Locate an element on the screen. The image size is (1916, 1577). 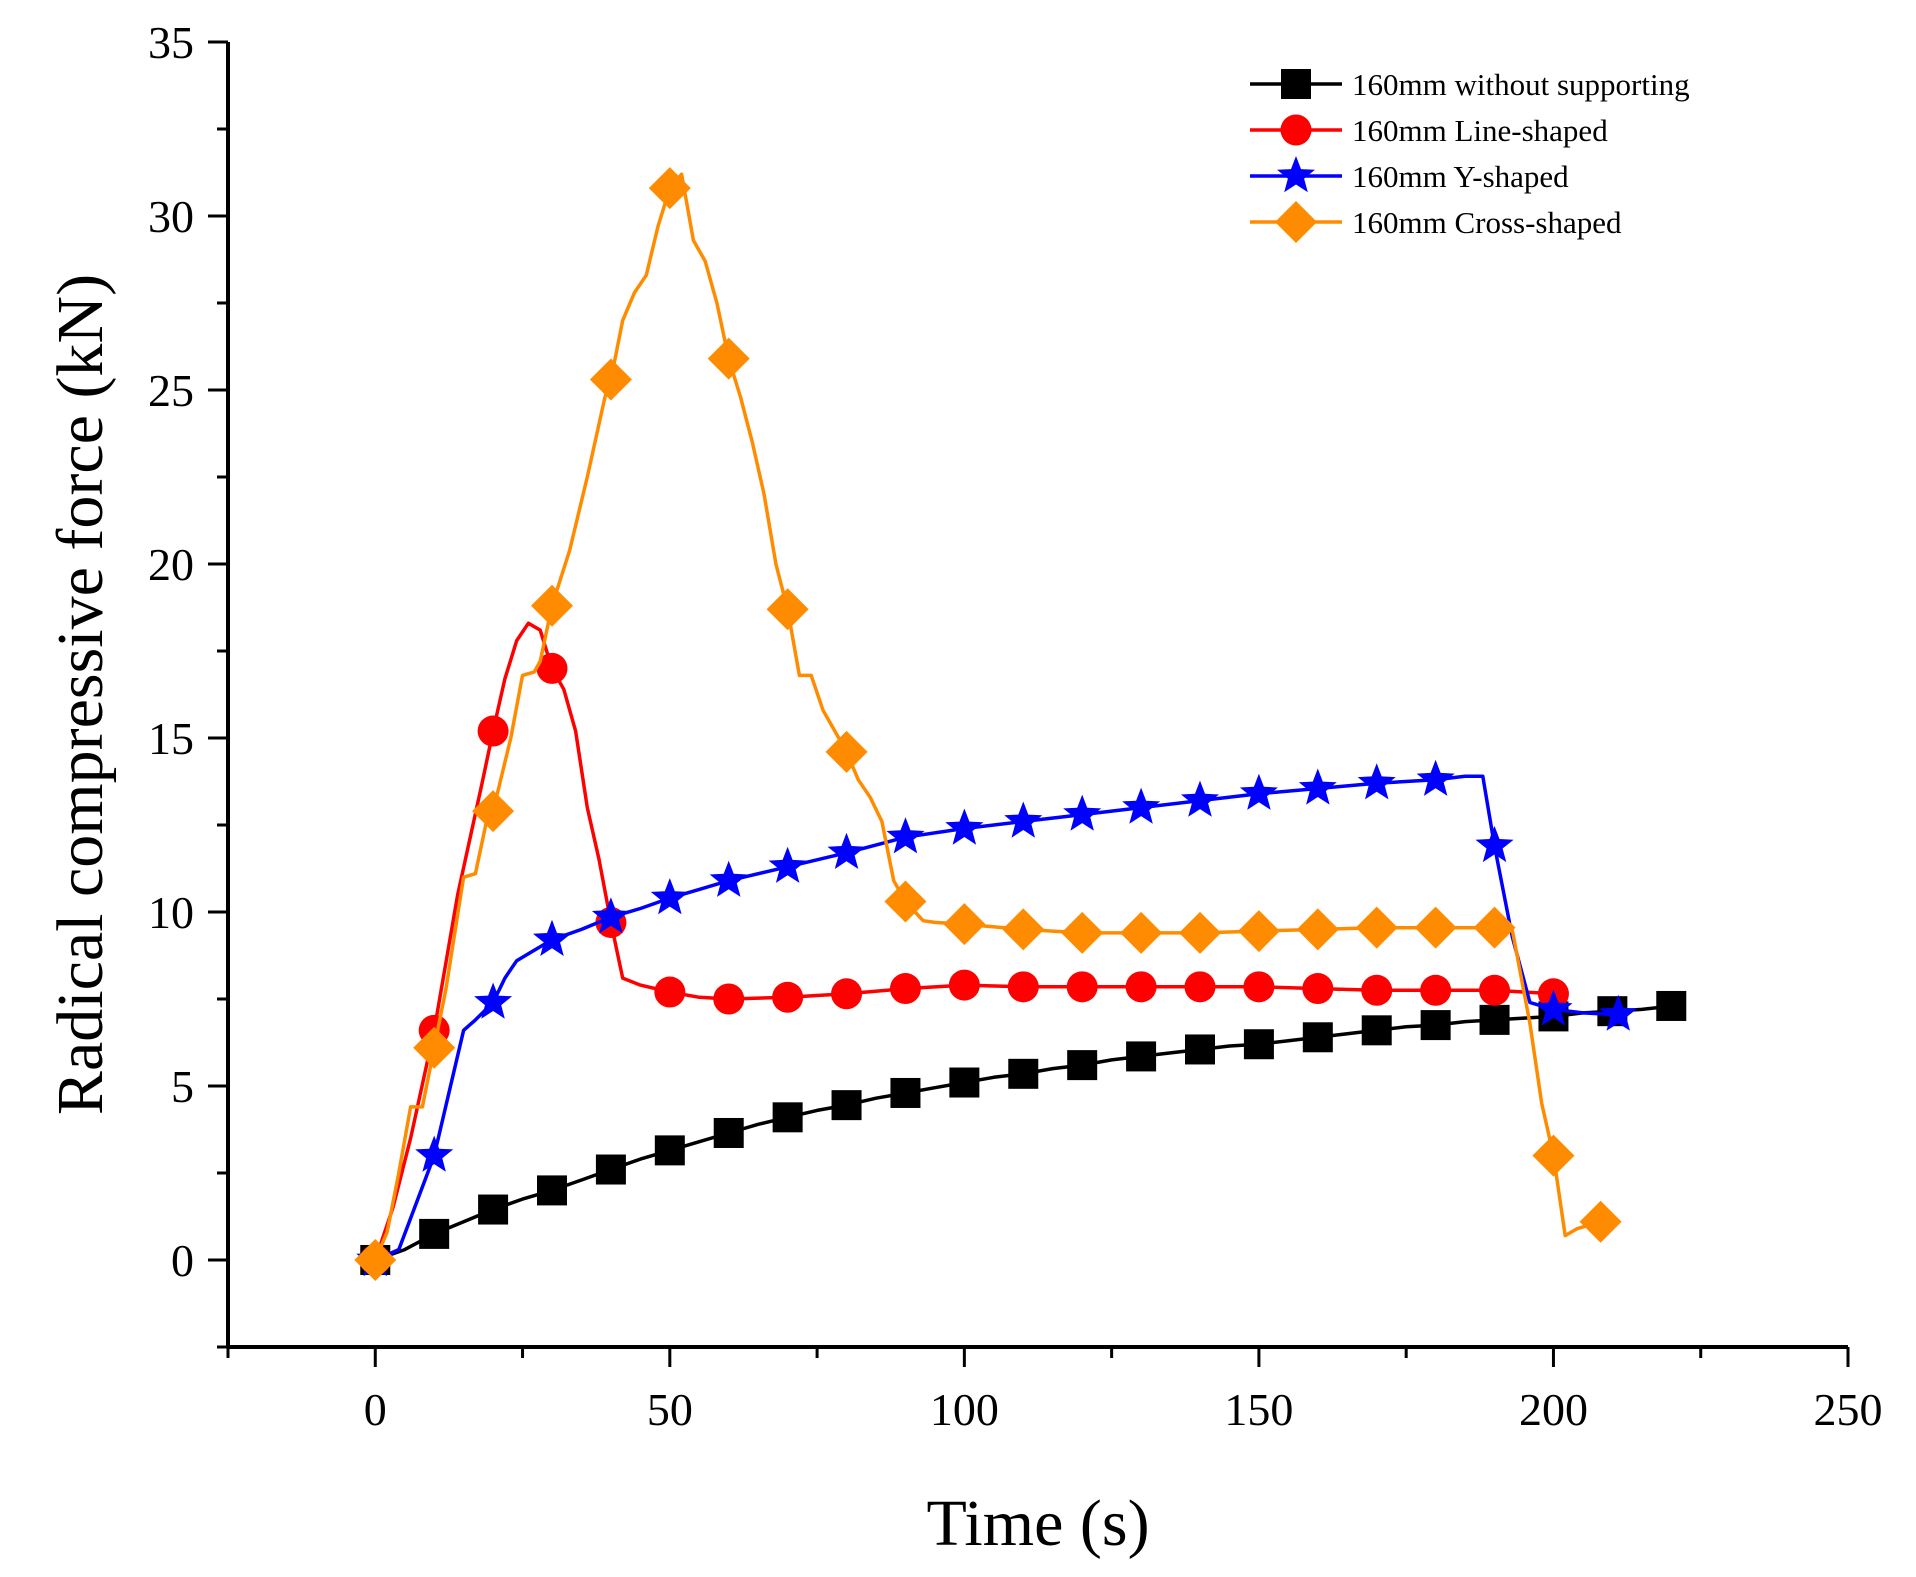
legend-marker-diamond-icon is located at coordinates (1296, 222).